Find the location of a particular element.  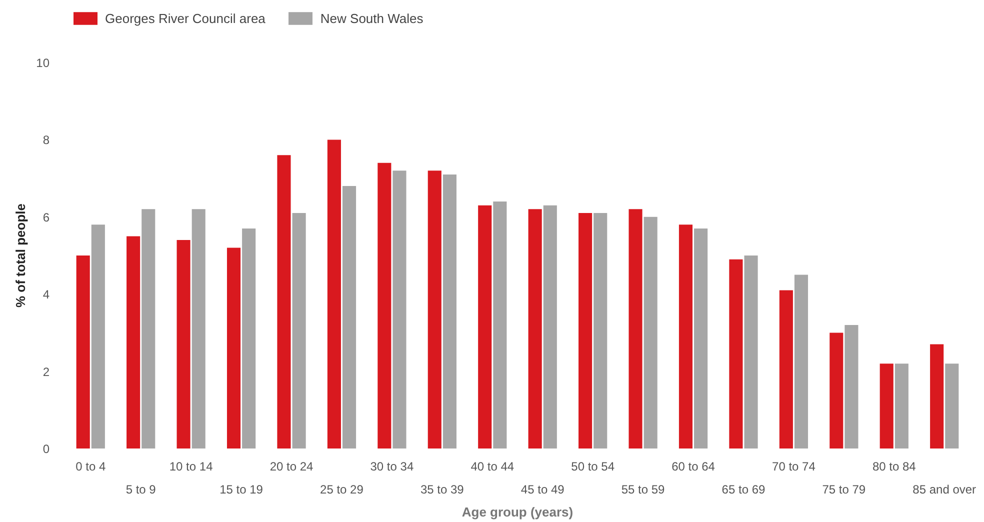

x-tick-label: 25 to 29 is located at coordinates (342, 489).